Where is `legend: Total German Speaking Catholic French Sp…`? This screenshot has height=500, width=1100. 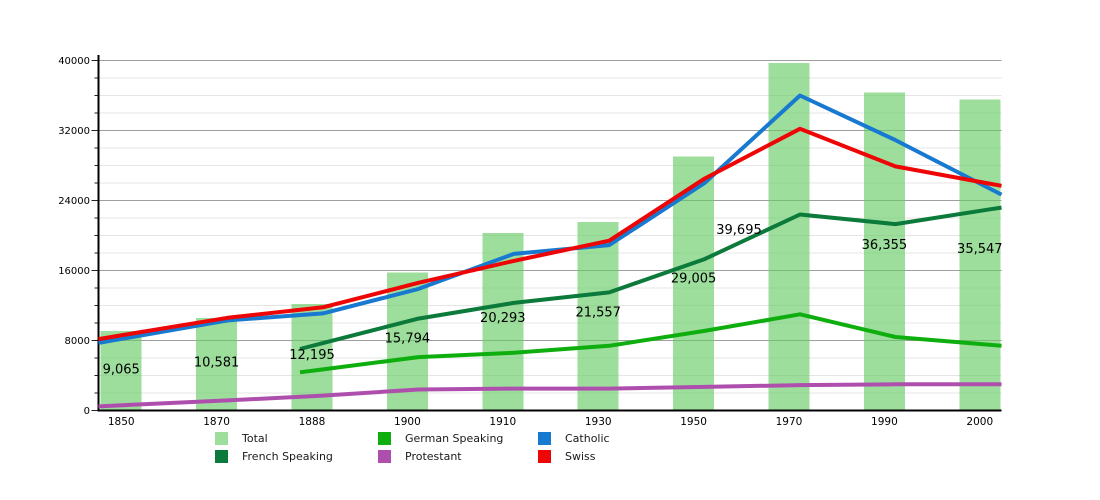 legend: Total German Speaking Catholic French Sp… is located at coordinates (412, 447).